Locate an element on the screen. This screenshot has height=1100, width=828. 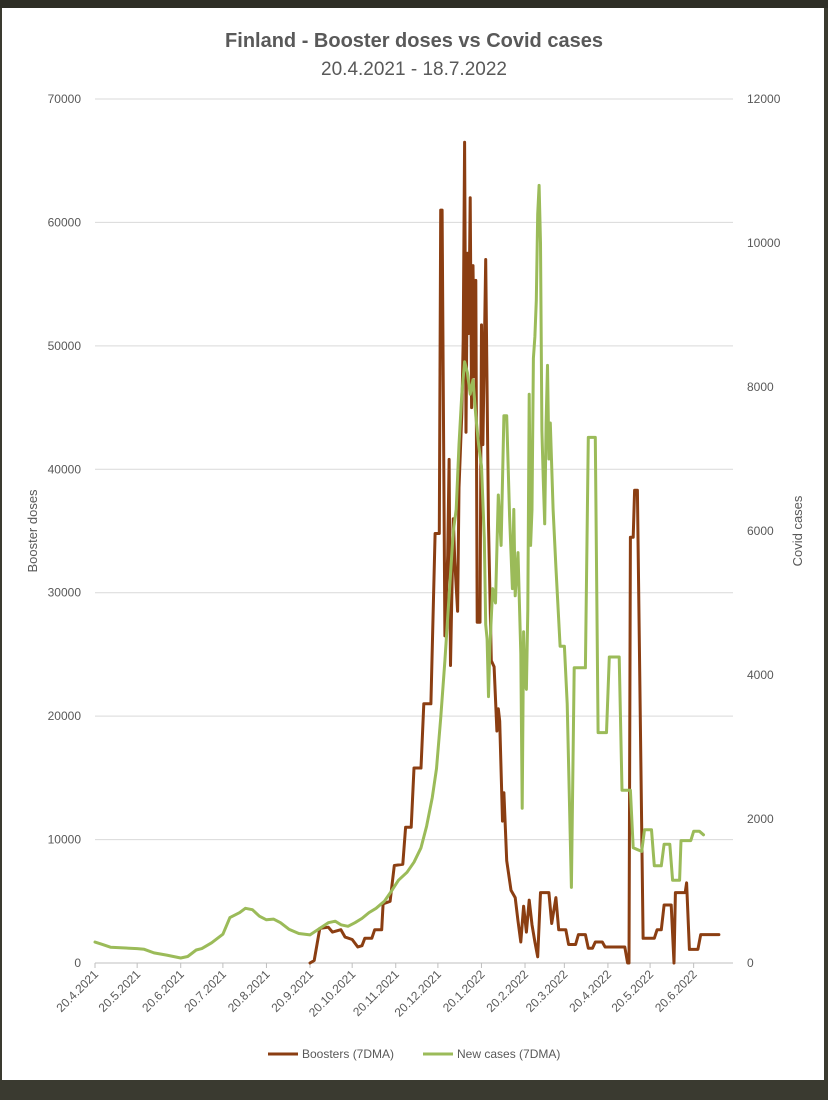
y-tick-label-left: 30000 is located at coordinates (65, 593).